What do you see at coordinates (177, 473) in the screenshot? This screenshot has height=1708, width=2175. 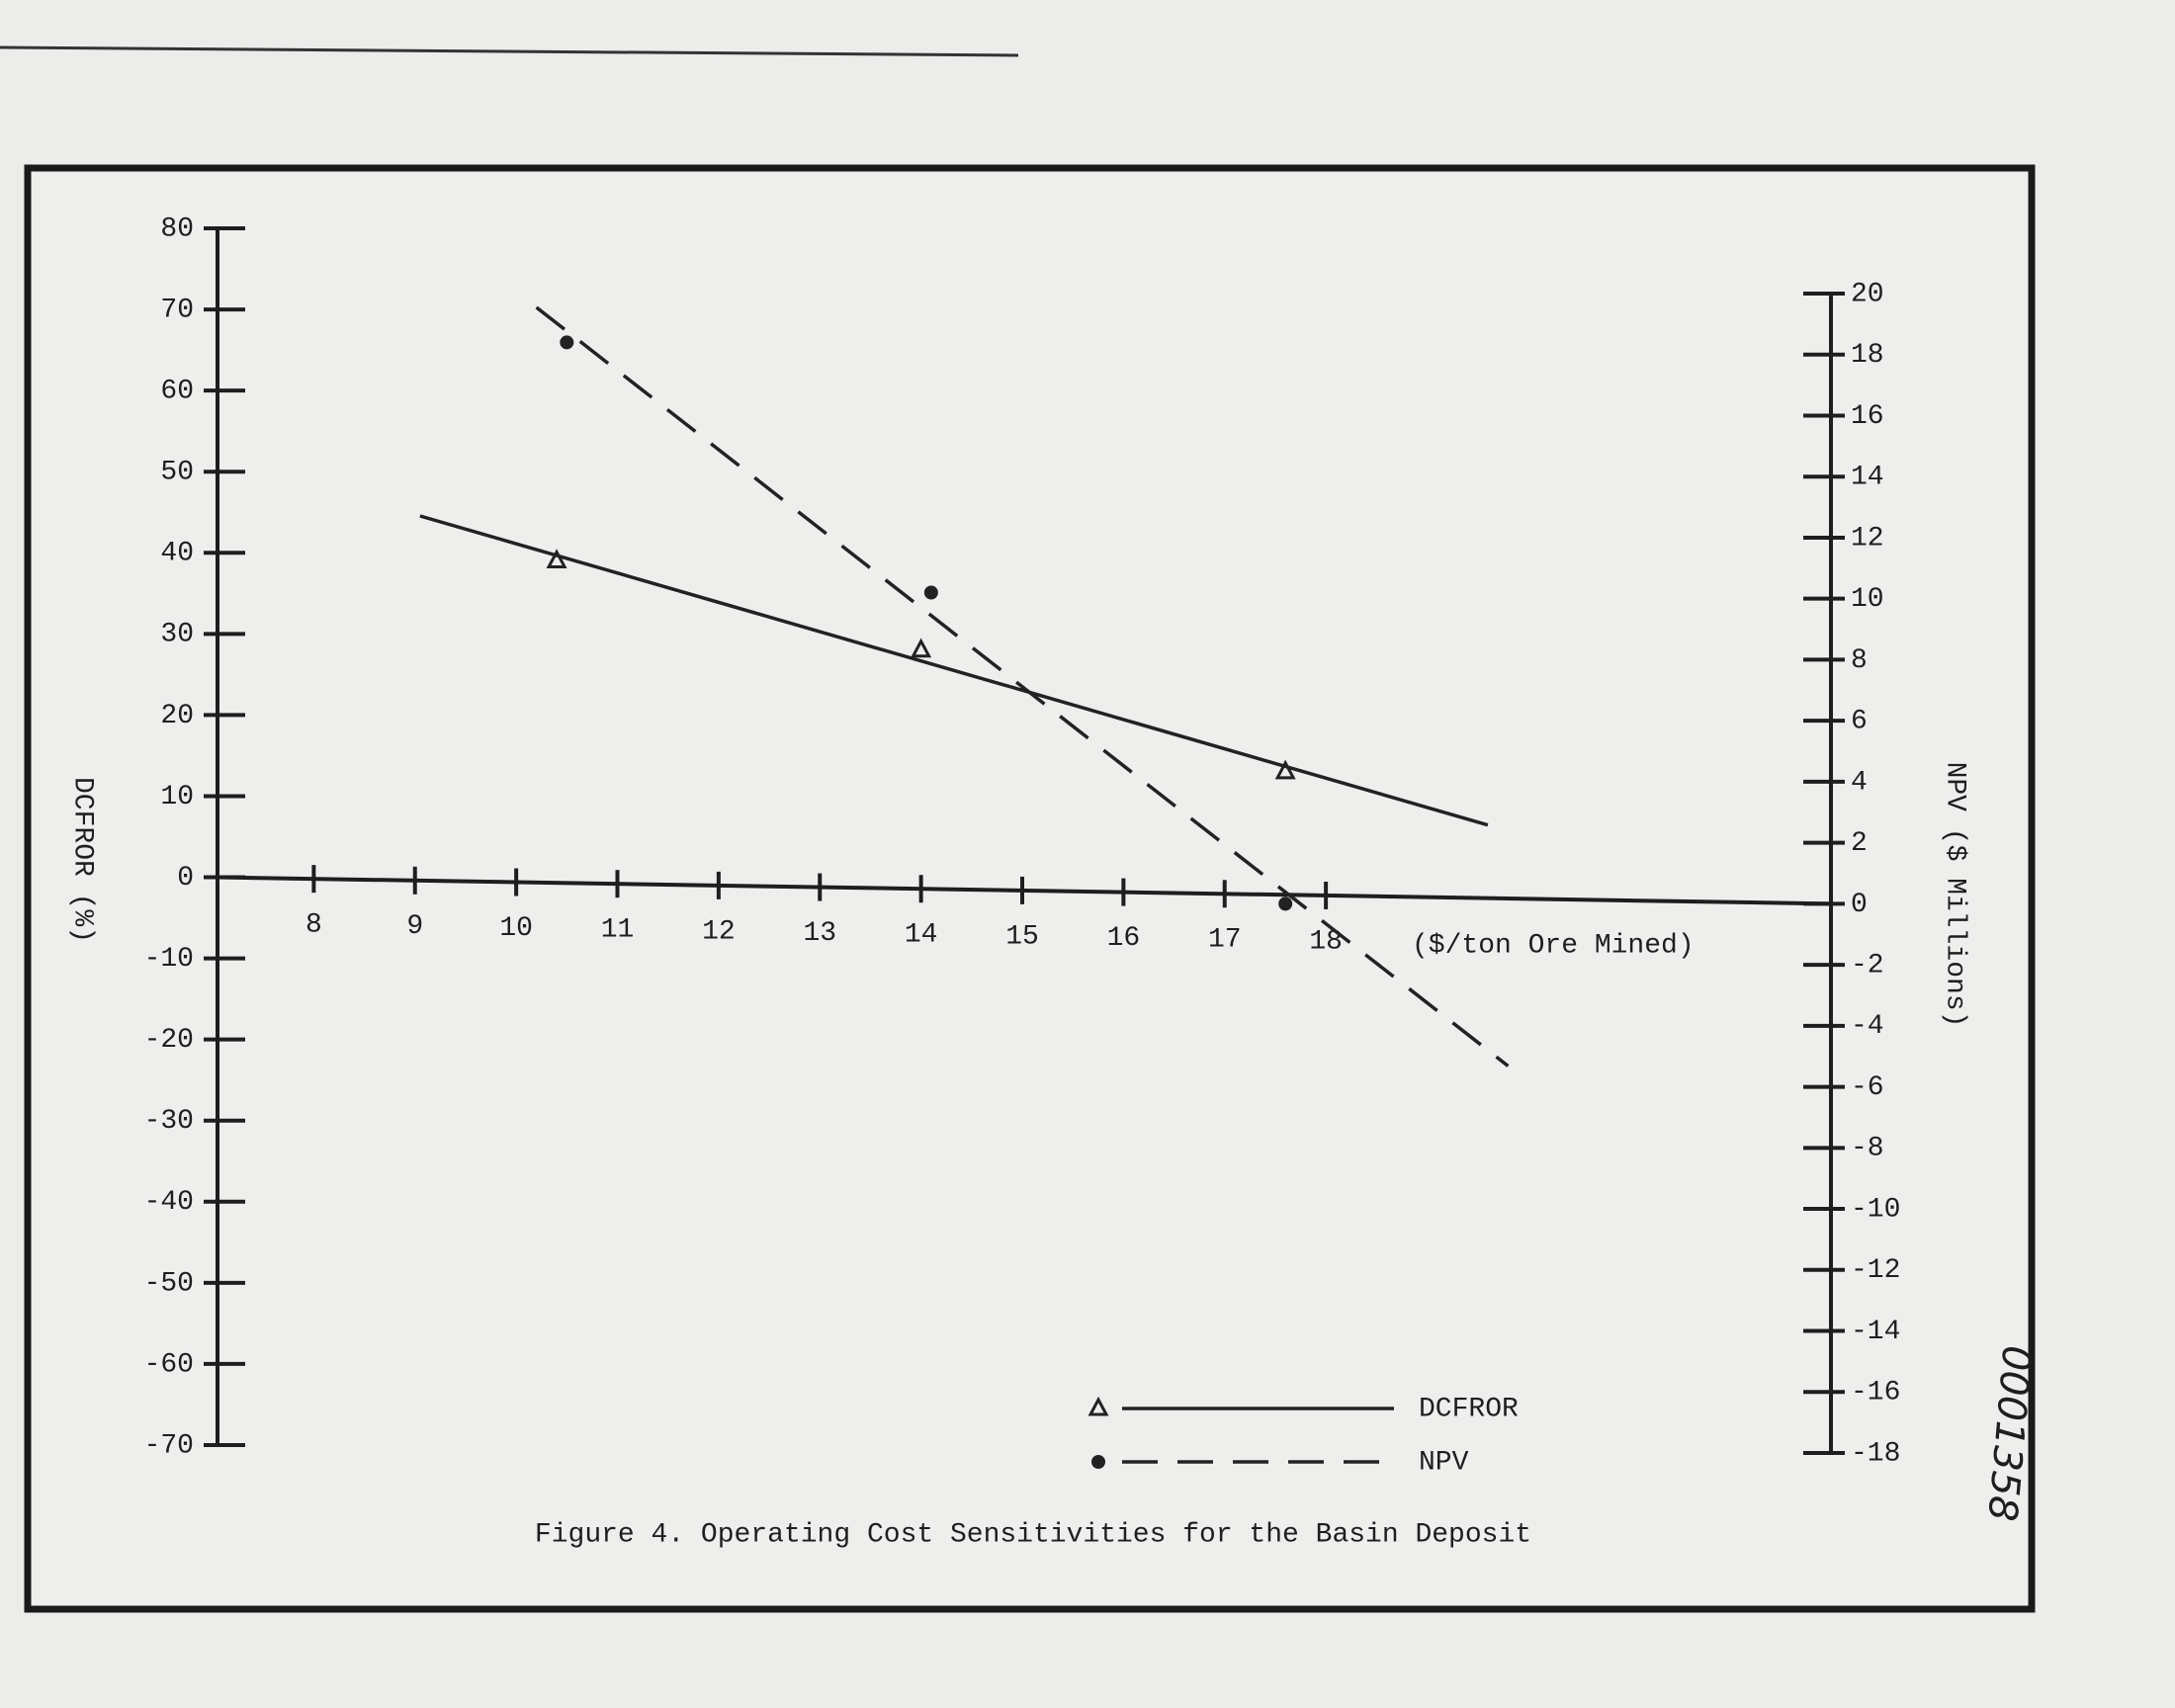 I see `y-tick-label: 50` at bounding box center [177, 473].